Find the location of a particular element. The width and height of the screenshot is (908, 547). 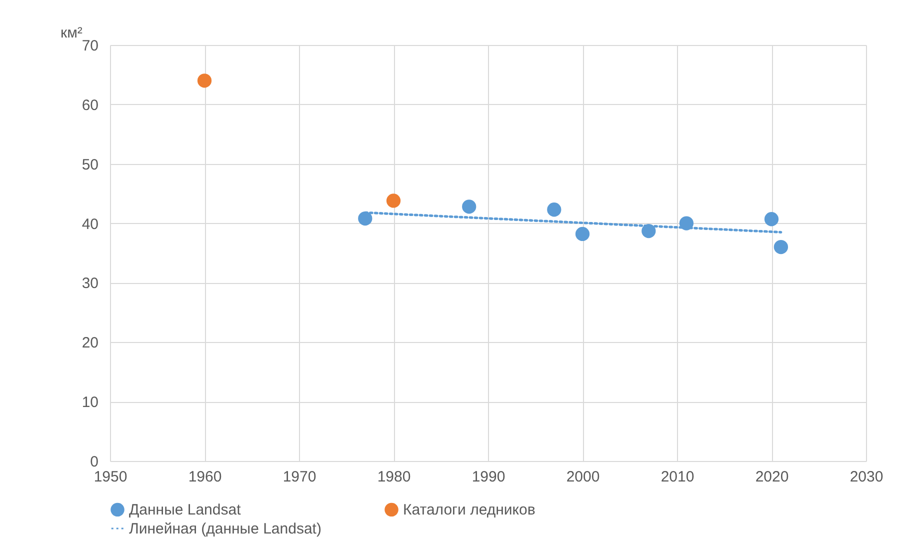

y-tick-label: 50 is located at coordinates (90, 165).